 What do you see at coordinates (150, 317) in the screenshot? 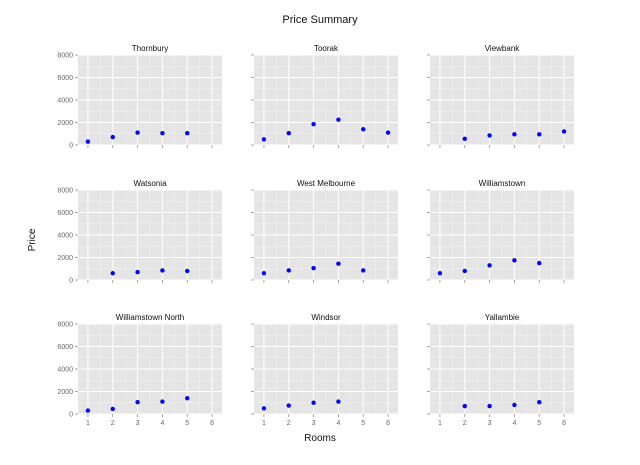
I see `facet-label: Williamstown North` at bounding box center [150, 317].